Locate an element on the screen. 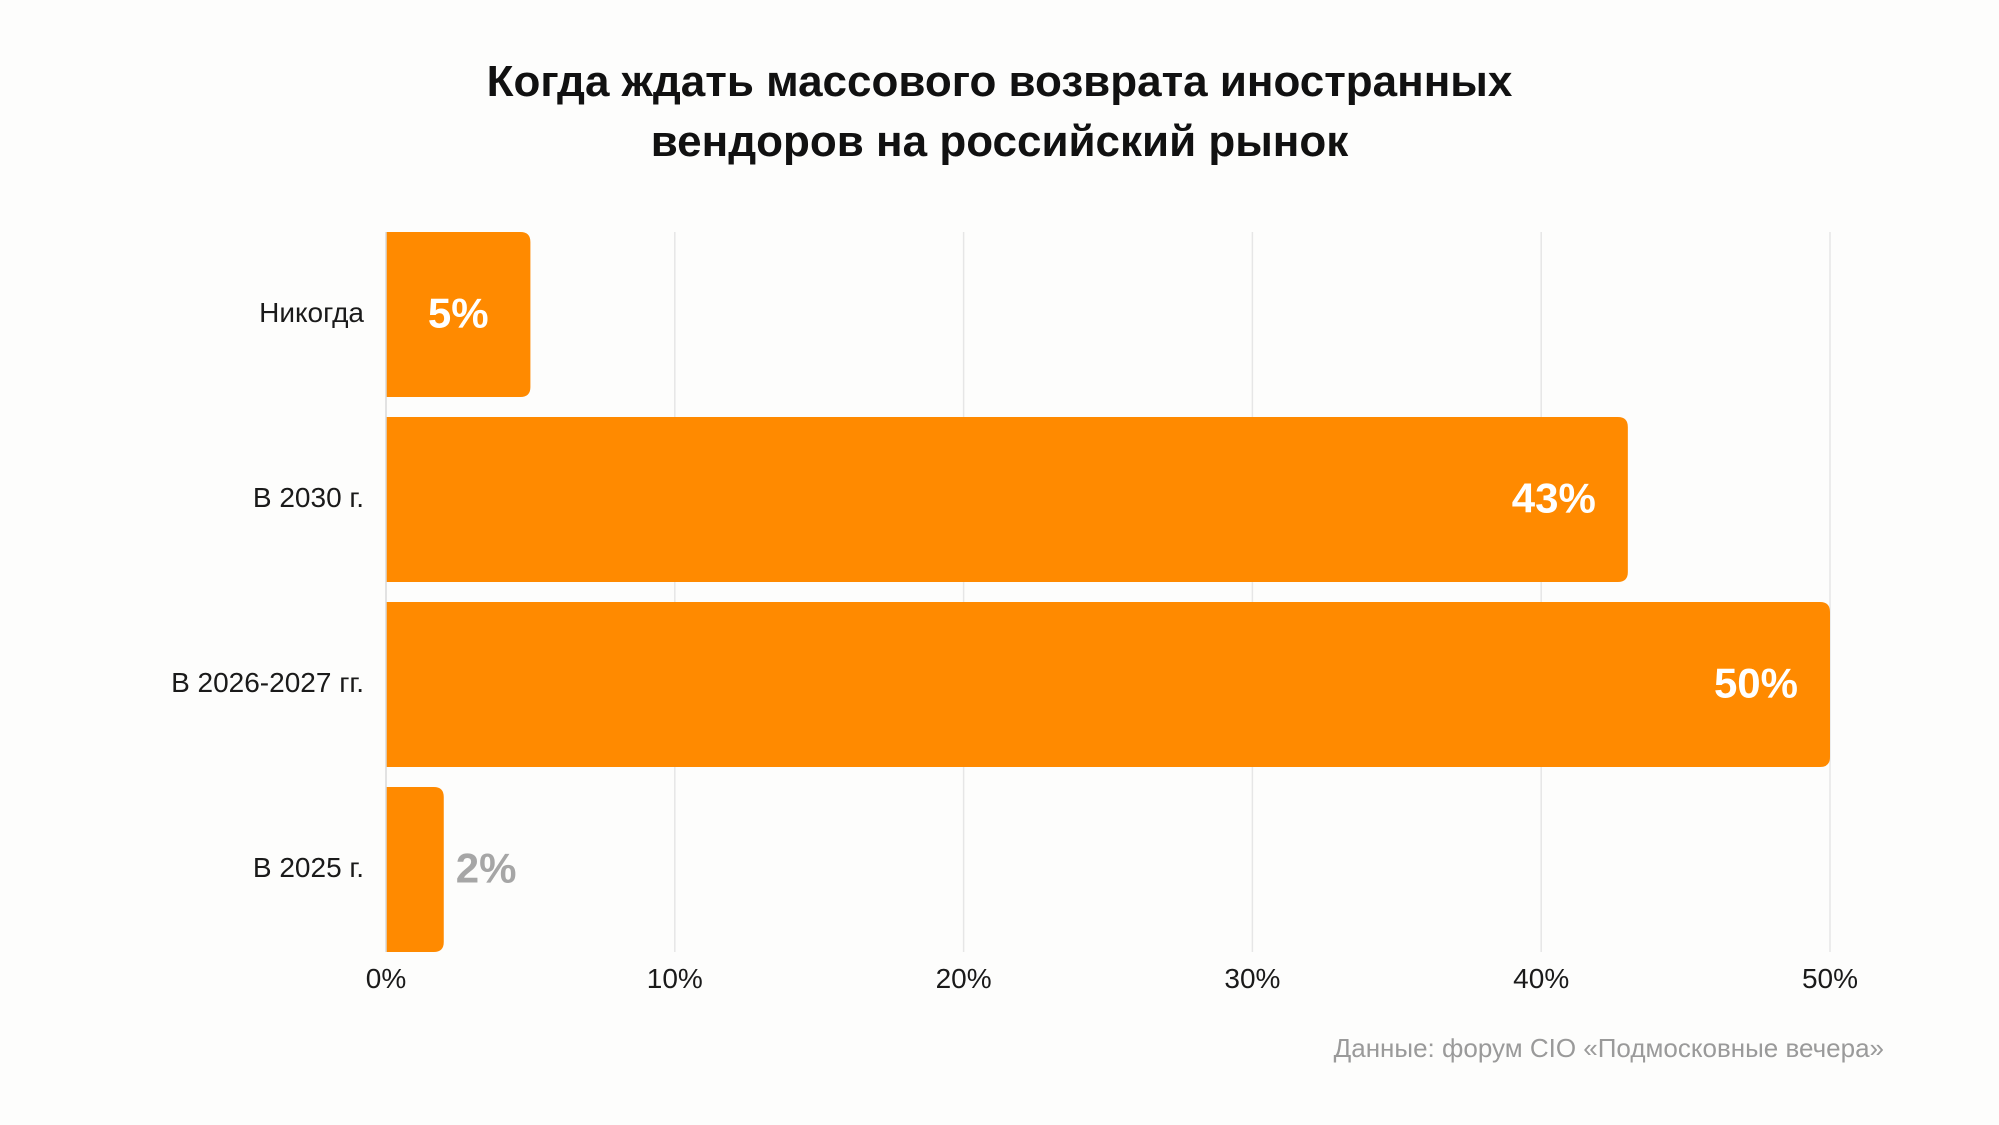 The width and height of the screenshot is (1999, 1125). x-tick-label-5: 50% is located at coordinates (1830, 978).